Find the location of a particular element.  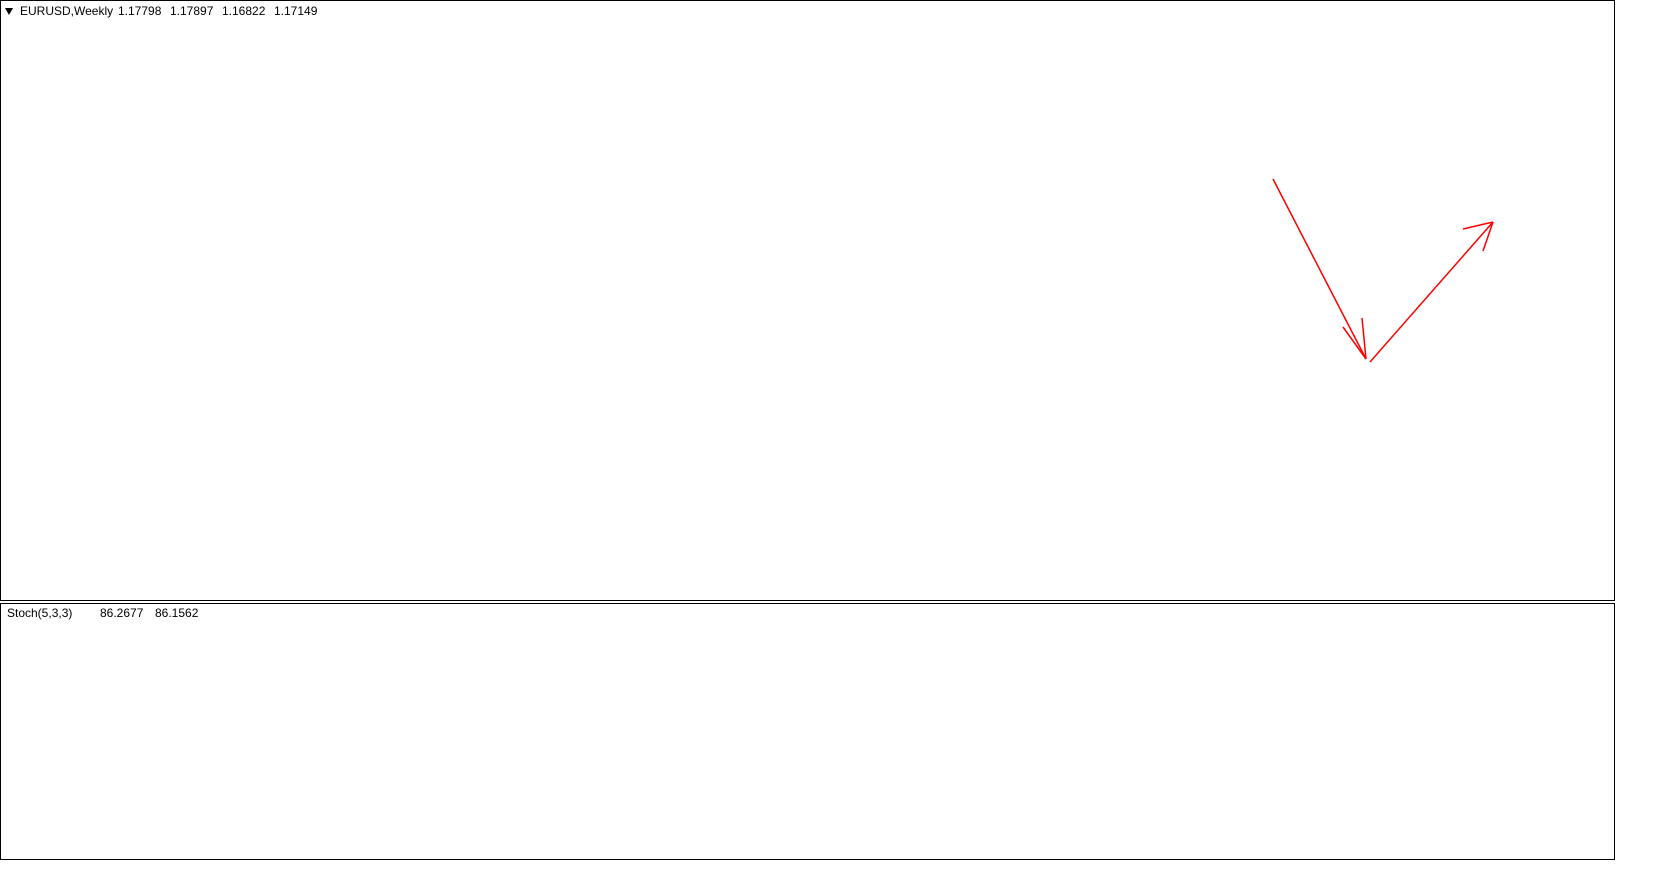

ohlc-close: 1.17149 is located at coordinates (296, 11).